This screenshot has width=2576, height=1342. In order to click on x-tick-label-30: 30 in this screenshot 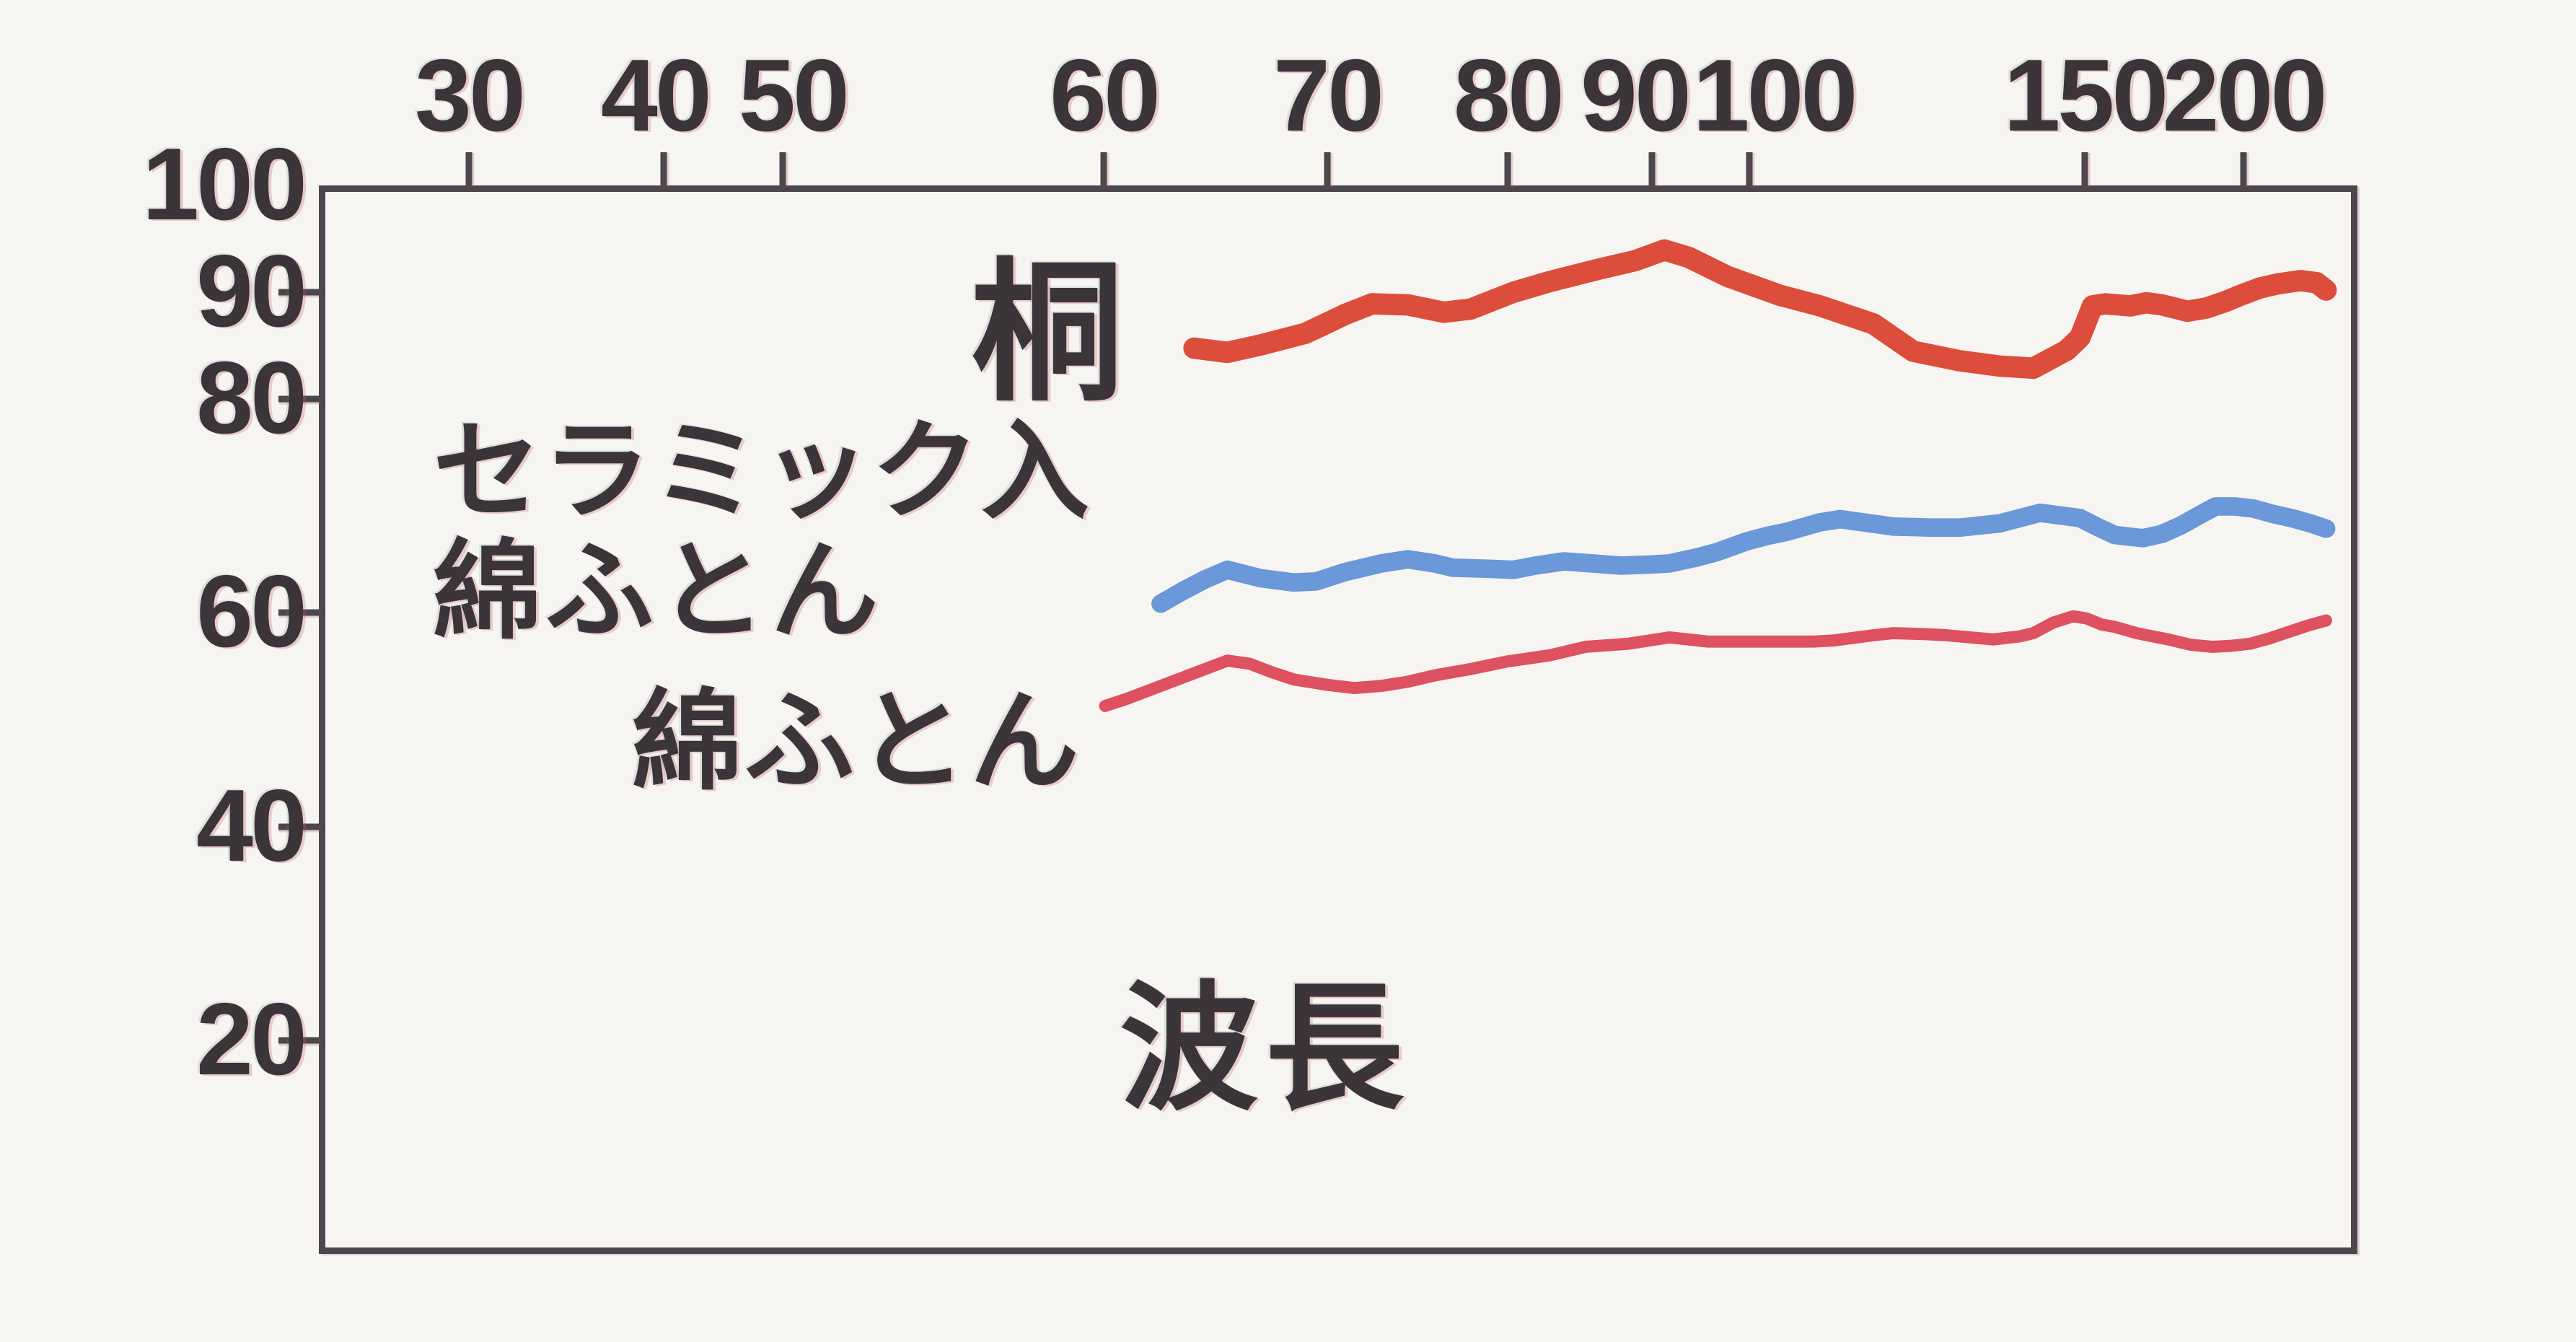, I will do `click(470, 96)`.